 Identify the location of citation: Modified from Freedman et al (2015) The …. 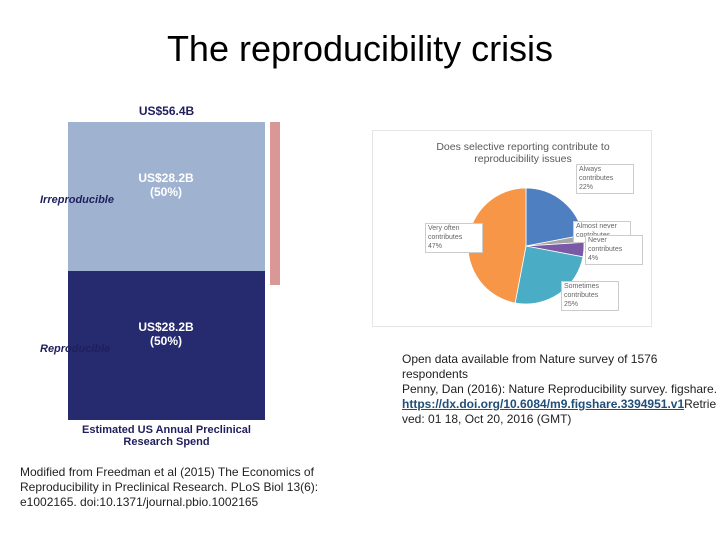
(169, 487).